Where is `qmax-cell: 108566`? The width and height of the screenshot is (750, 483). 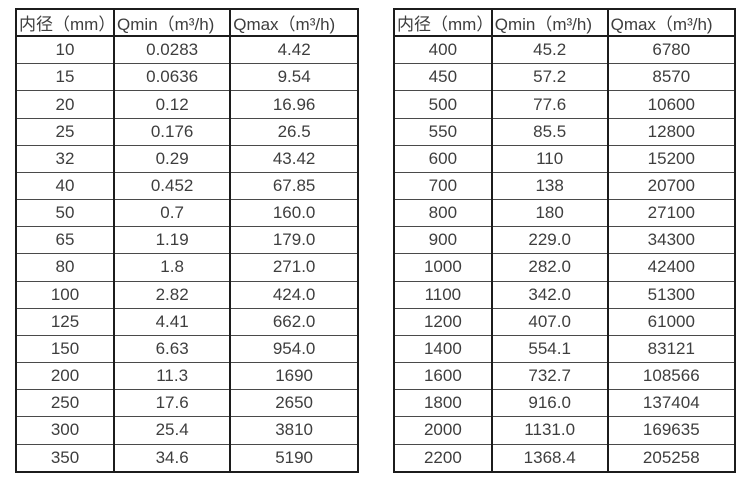
qmax-cell: 108566 is located at coordinates (671, 376).